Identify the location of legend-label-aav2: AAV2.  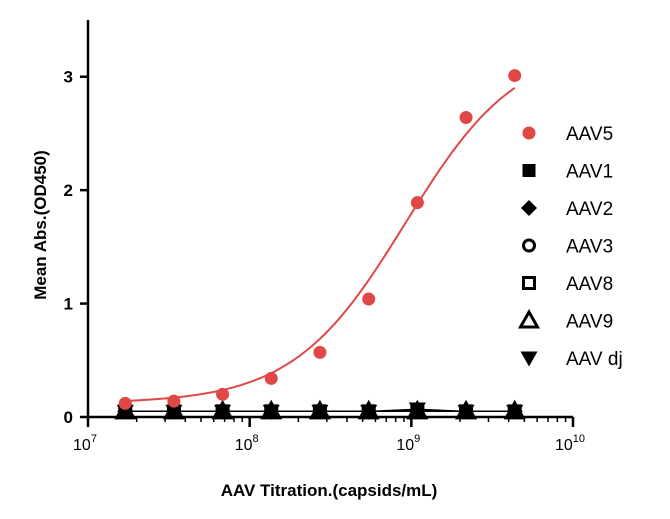
(589, 209).